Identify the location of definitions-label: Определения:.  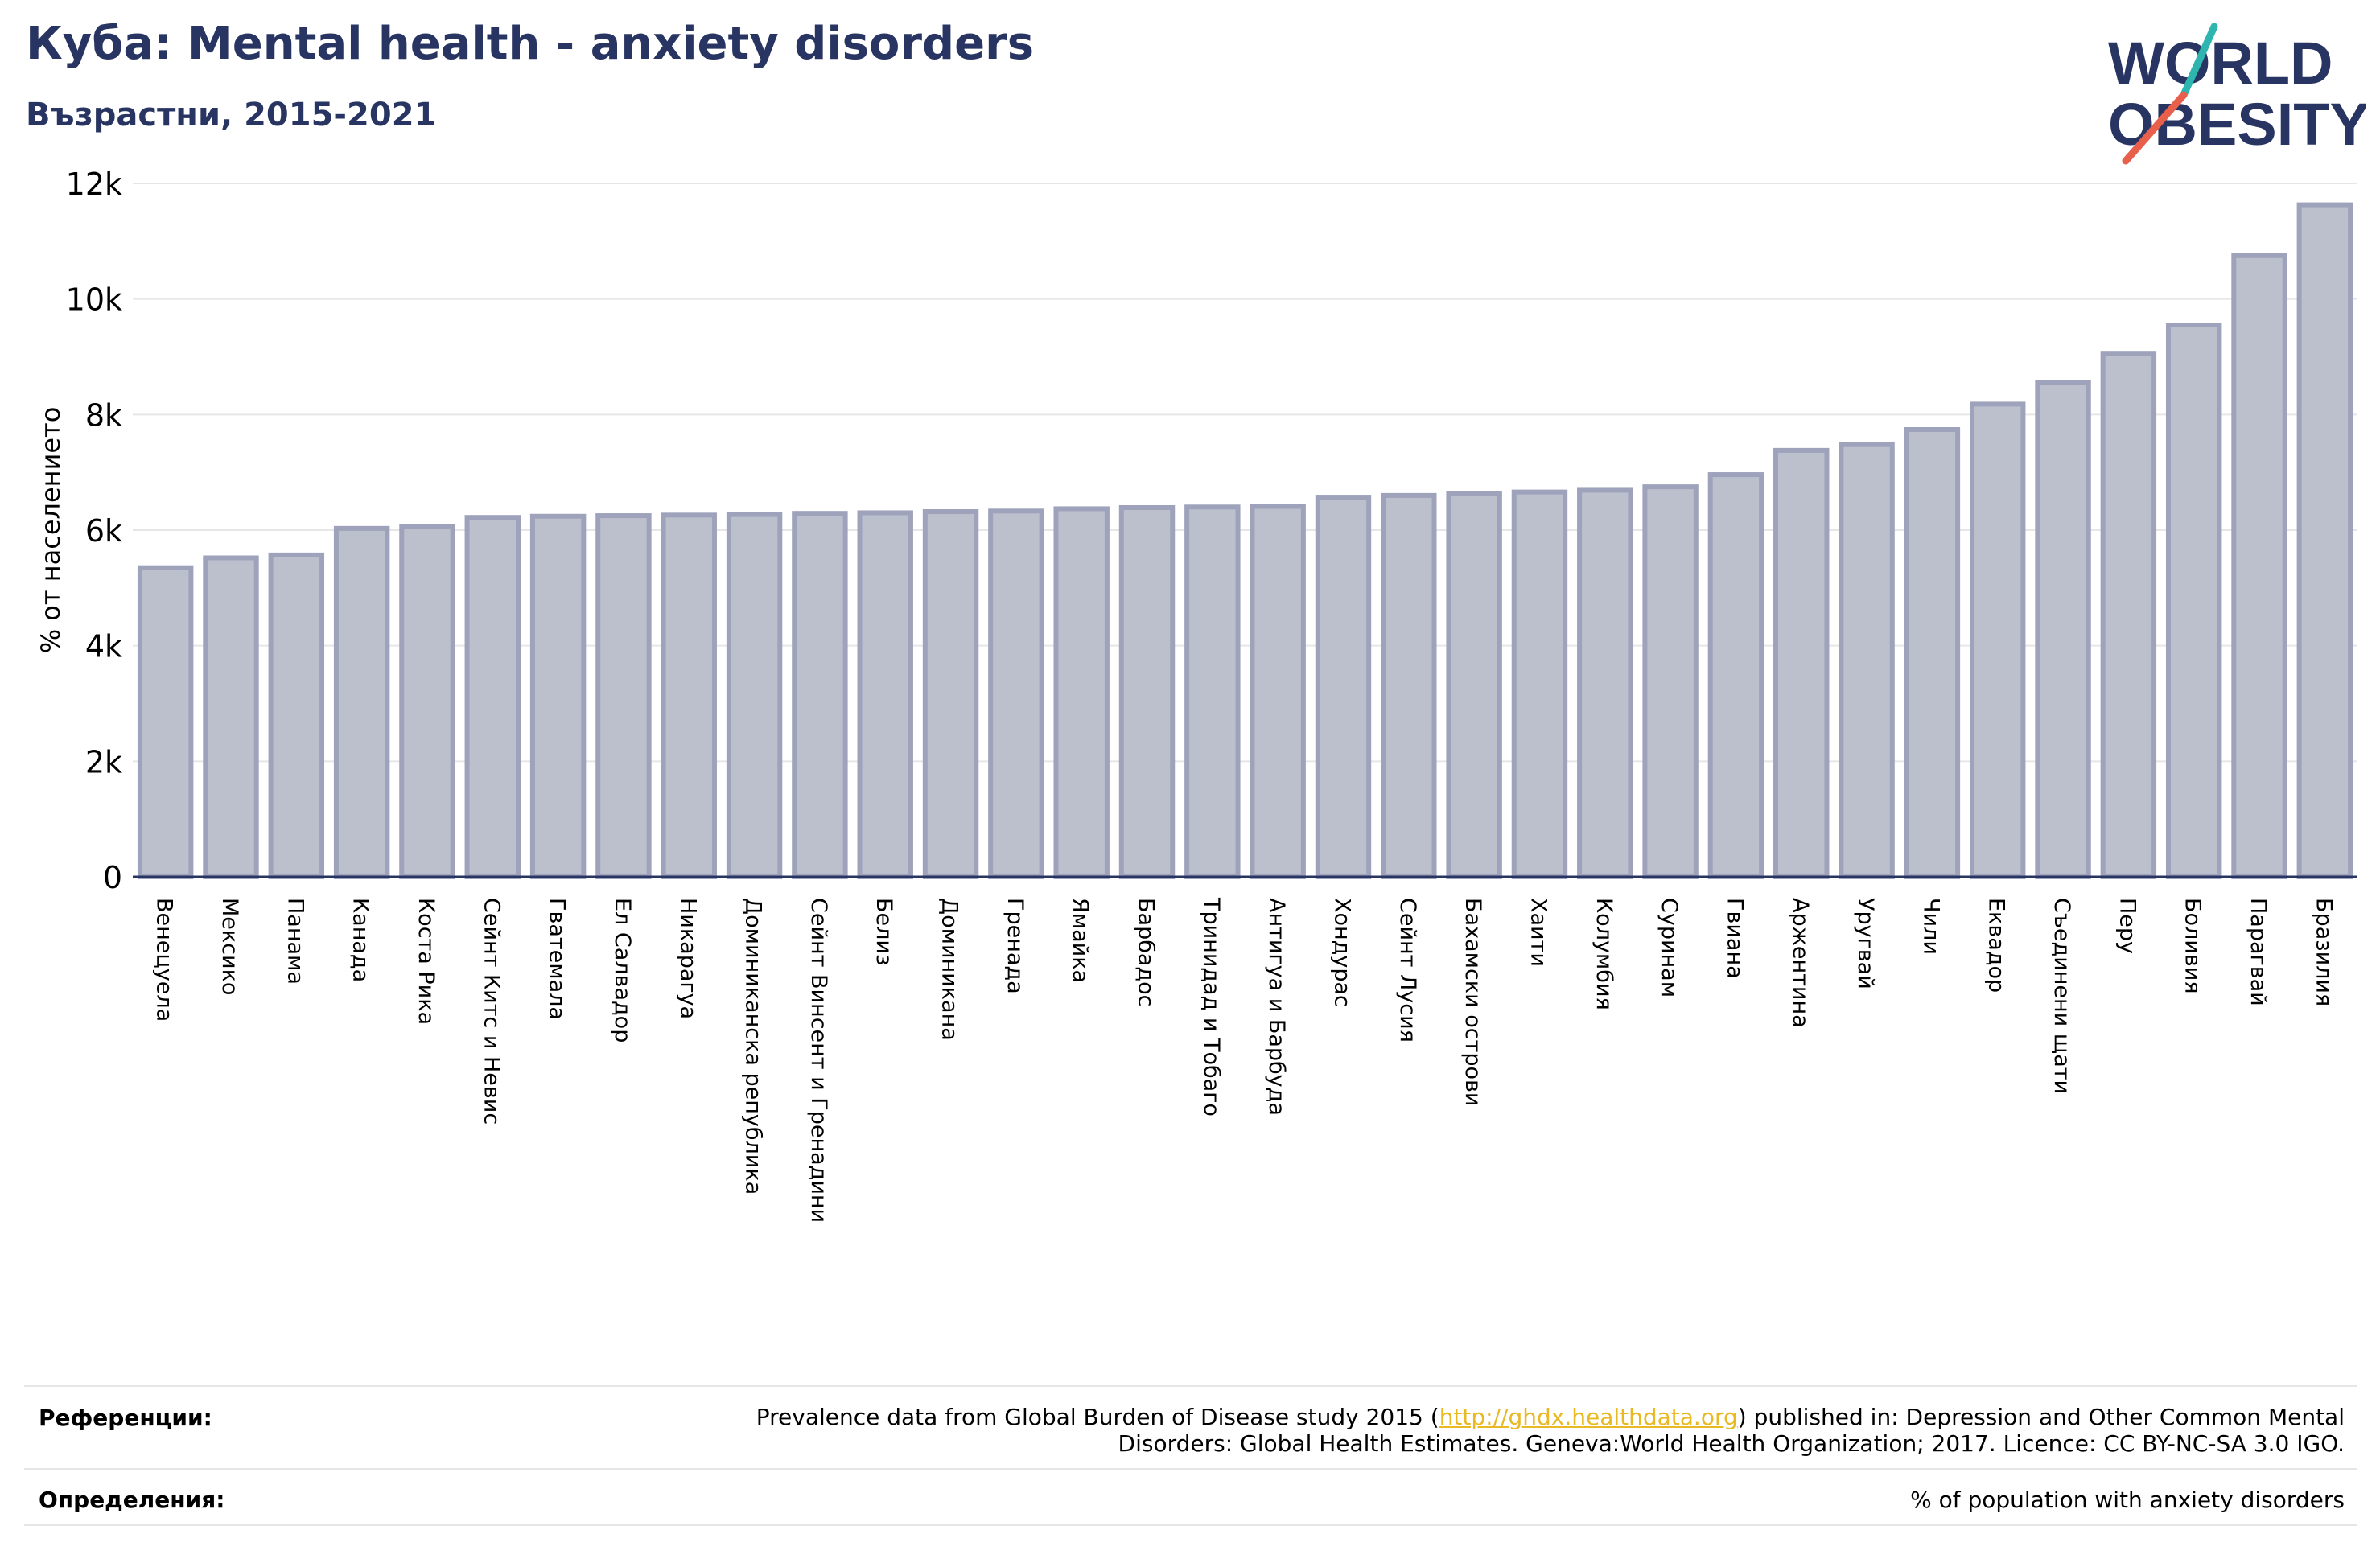
(132, 1500).